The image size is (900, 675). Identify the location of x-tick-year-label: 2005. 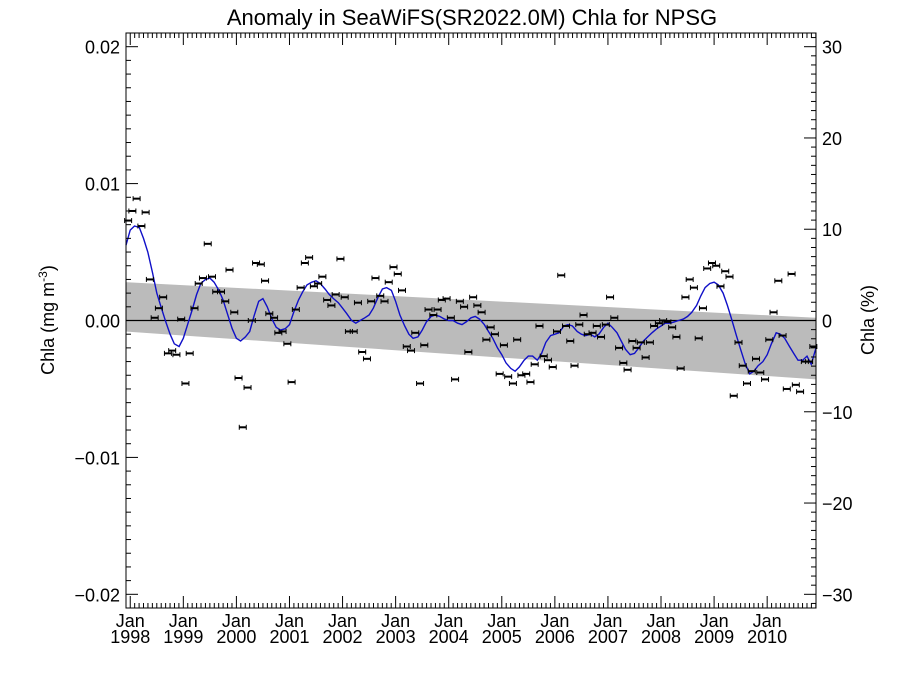
(502, 637).